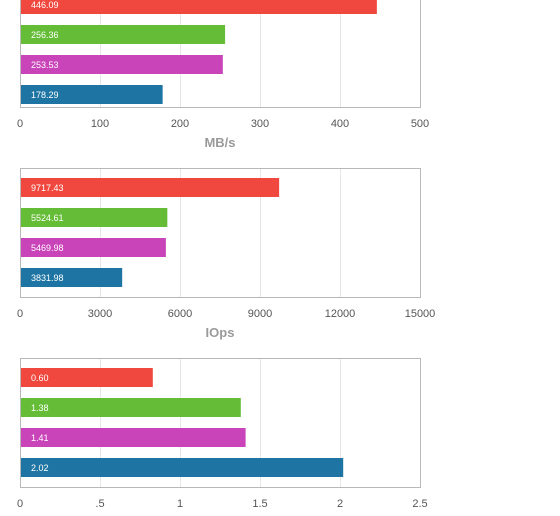  Describe the element at coordinates (260, 124) in the screenshot. I see `x-tick-label: 300` at that location.